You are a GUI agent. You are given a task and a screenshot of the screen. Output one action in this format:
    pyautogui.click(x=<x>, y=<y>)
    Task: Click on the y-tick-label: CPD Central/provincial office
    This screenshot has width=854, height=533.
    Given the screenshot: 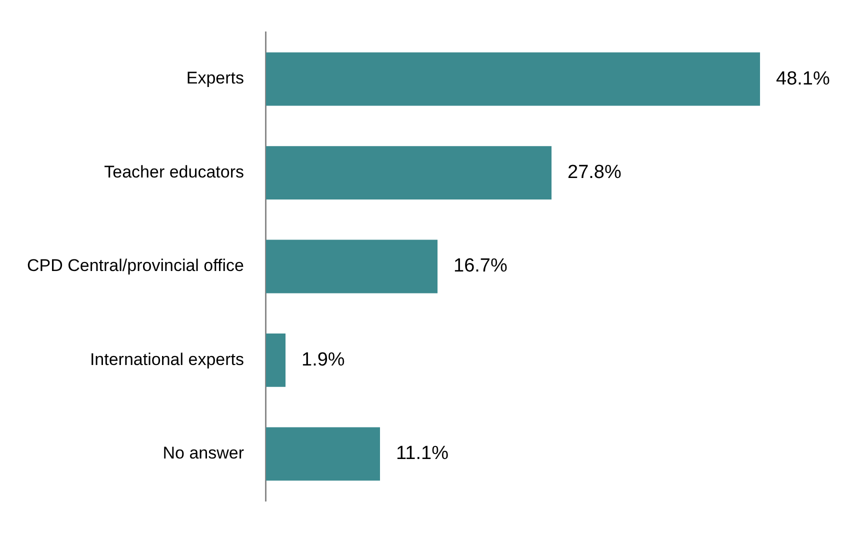 What is the action you would take?
    pyautogui.click(x=135, y=266)
    